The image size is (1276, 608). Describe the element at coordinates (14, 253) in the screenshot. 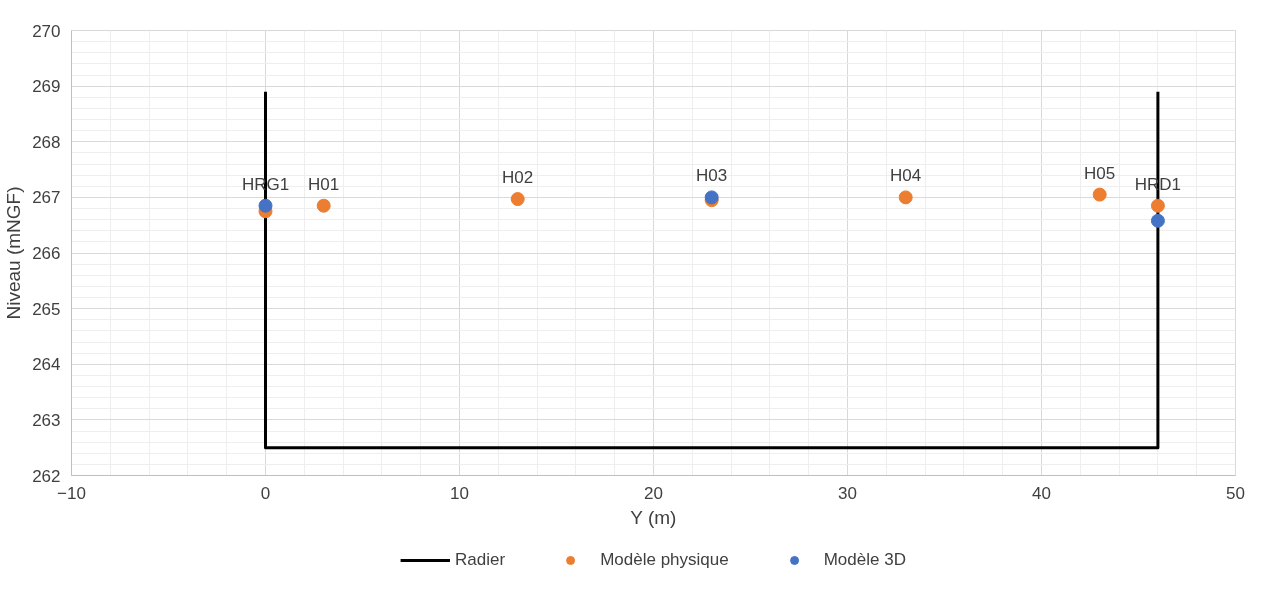

I see `y-axis-title: Niveau (mNGF)` at that location.